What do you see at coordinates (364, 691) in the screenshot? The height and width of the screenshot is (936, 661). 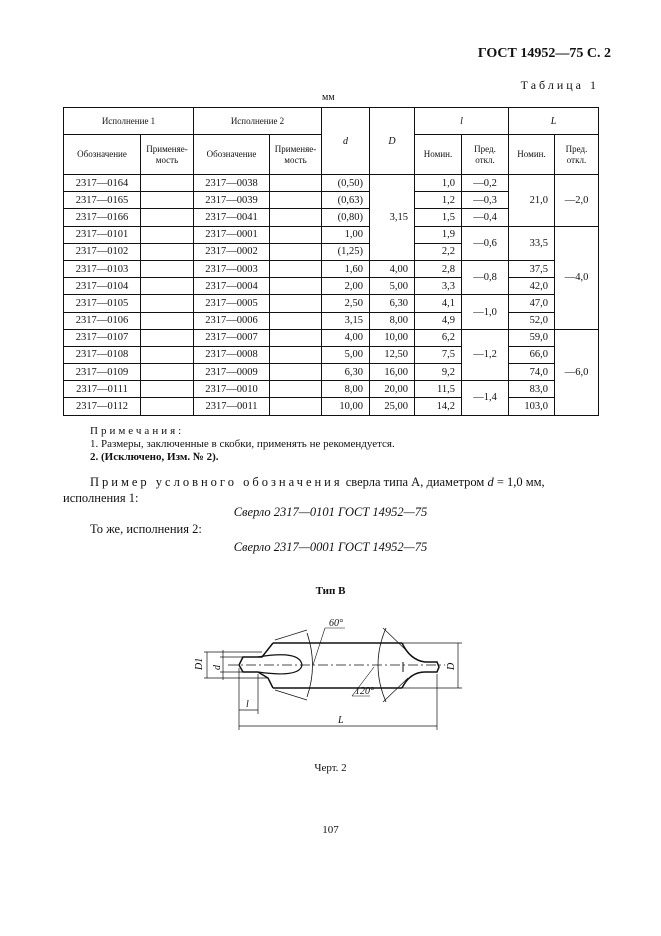 I see `label-angle-120: 120°` at bounding box center [364, 691].